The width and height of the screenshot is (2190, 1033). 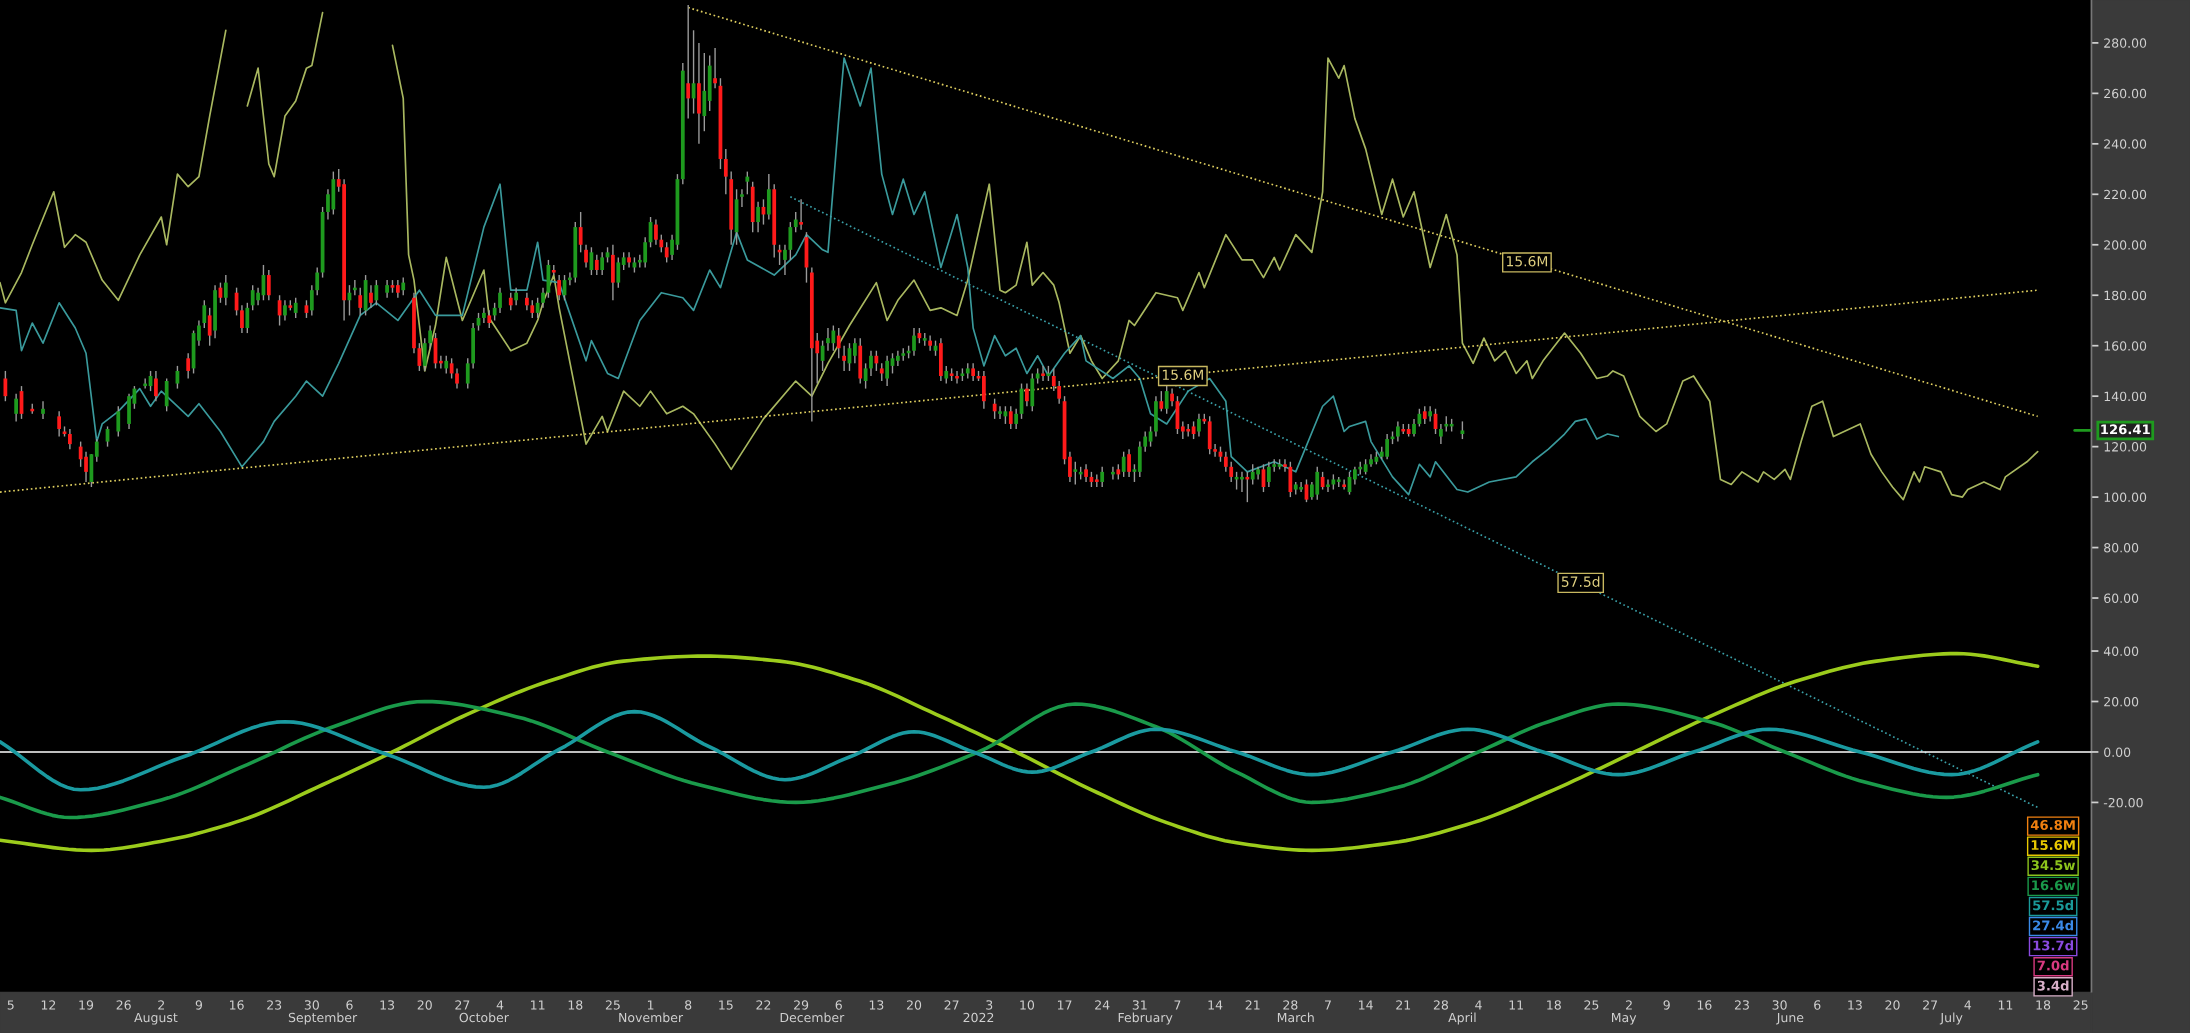 What do you see at coordinates (1624, 1018) in the screenshot?
I see `x2-tick-label: May` at bounding box center [1624, 1018].